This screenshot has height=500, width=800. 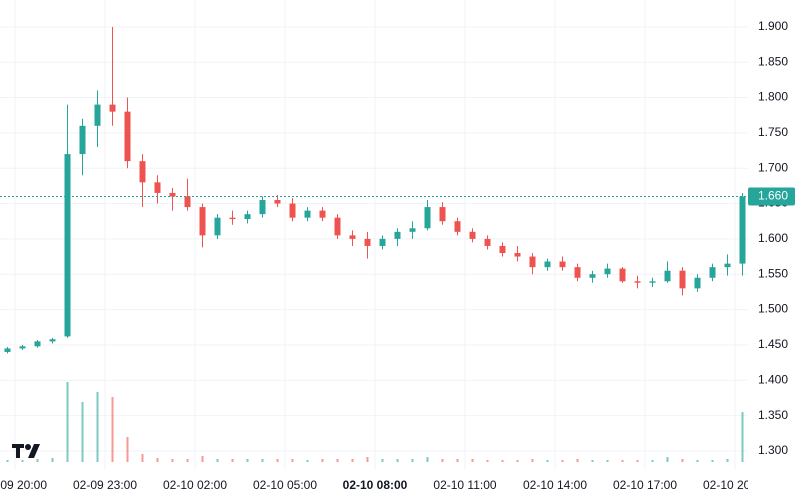 I want to click on y-tick-label: 1.800, so click(x=773, y=97).